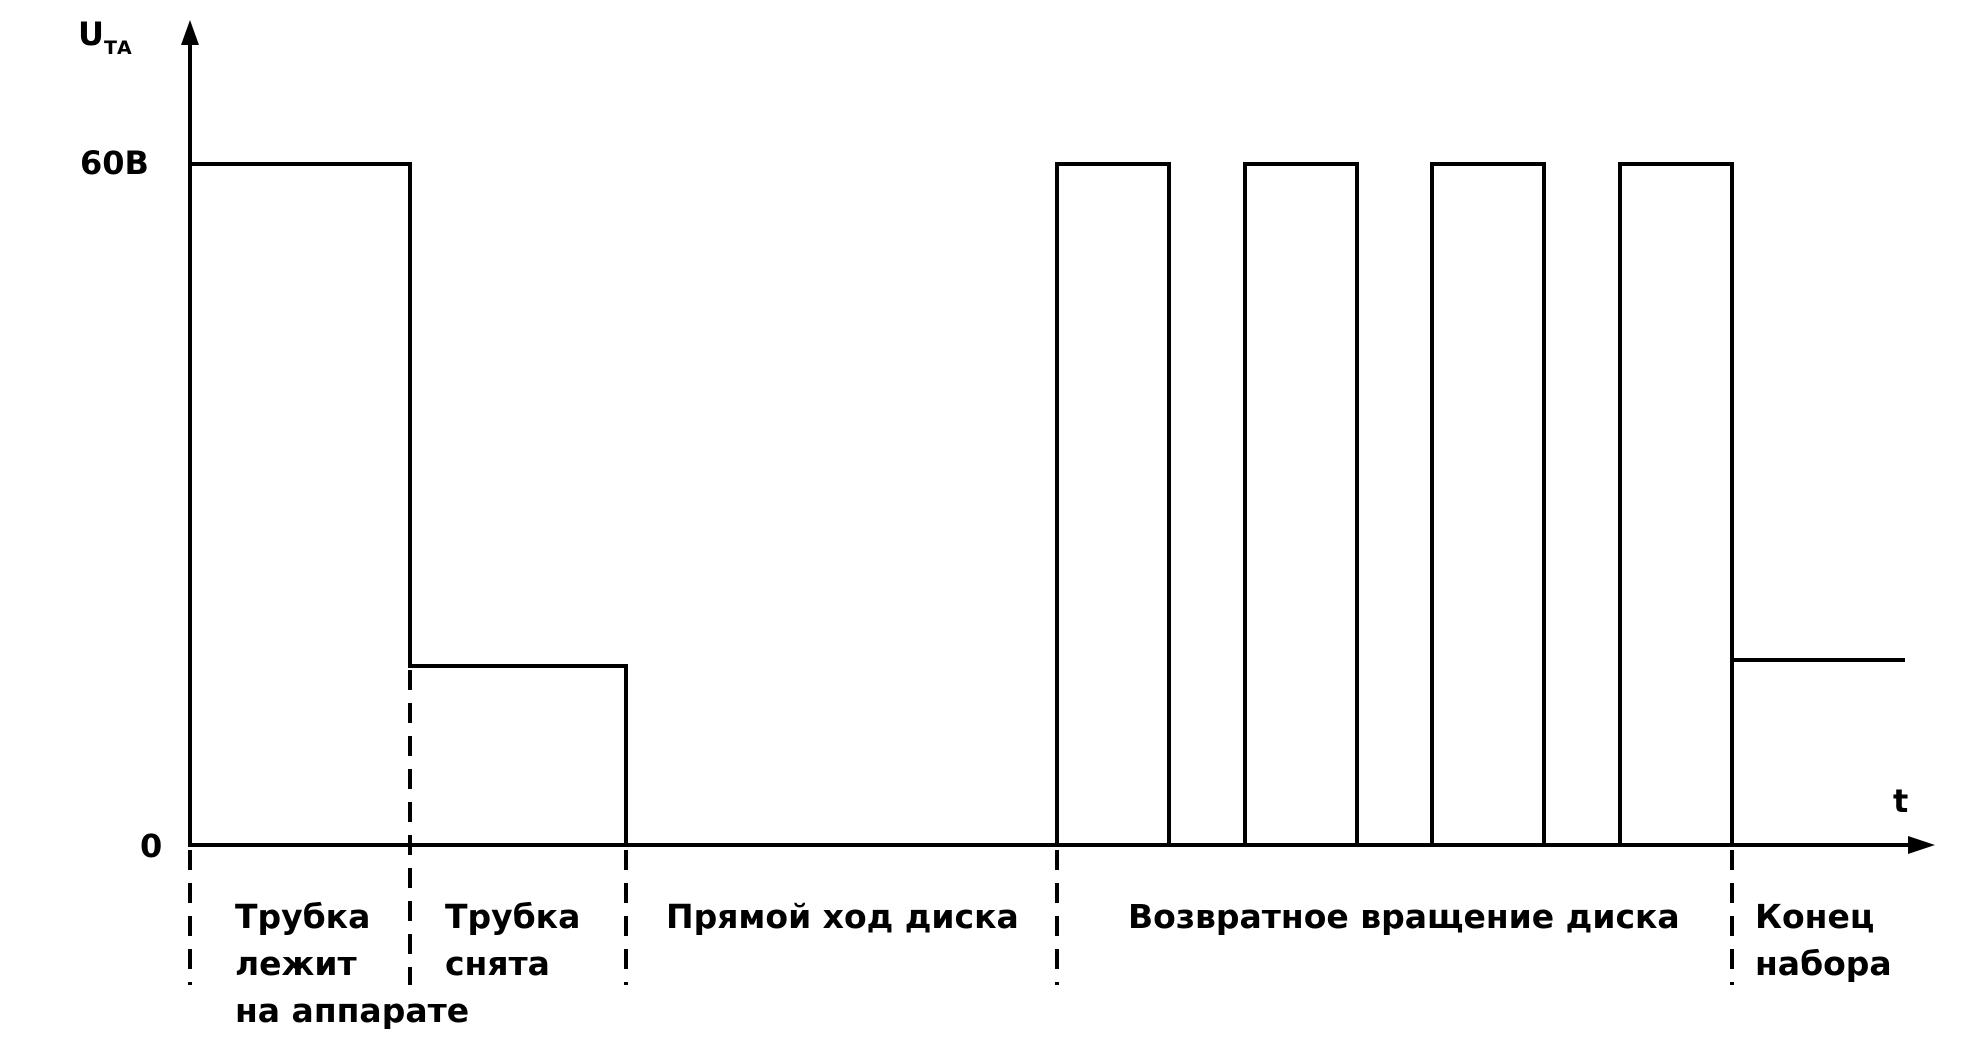 Image resolution: width=1987 pixels, height=1060 pixels. Describe the element at coordinates (1823, 940) in the screenshot. I see `section-label-dial-end: Конец набора` at that location.